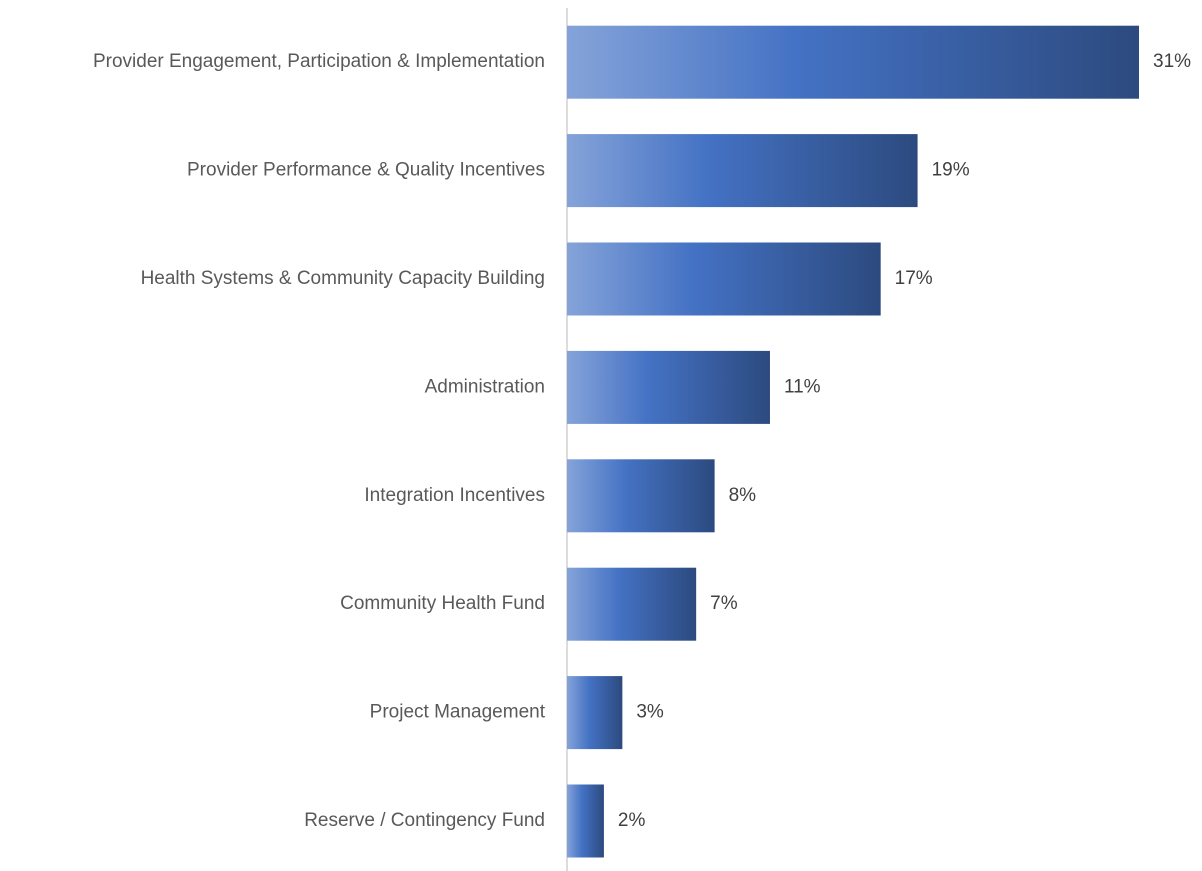  I want to click on category-label: Community Health Fund, so click(442, 603).